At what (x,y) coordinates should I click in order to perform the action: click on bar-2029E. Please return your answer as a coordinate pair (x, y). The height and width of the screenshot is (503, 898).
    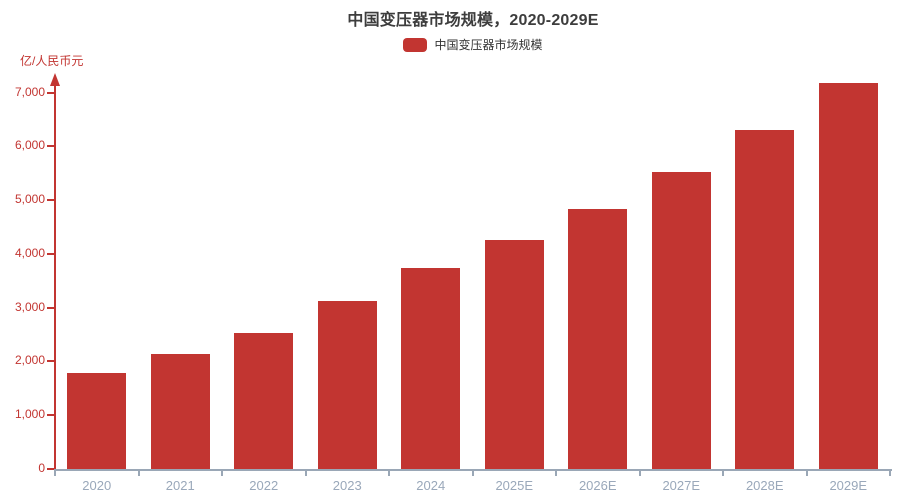
    Looking at the image, I should click on (848, 275).